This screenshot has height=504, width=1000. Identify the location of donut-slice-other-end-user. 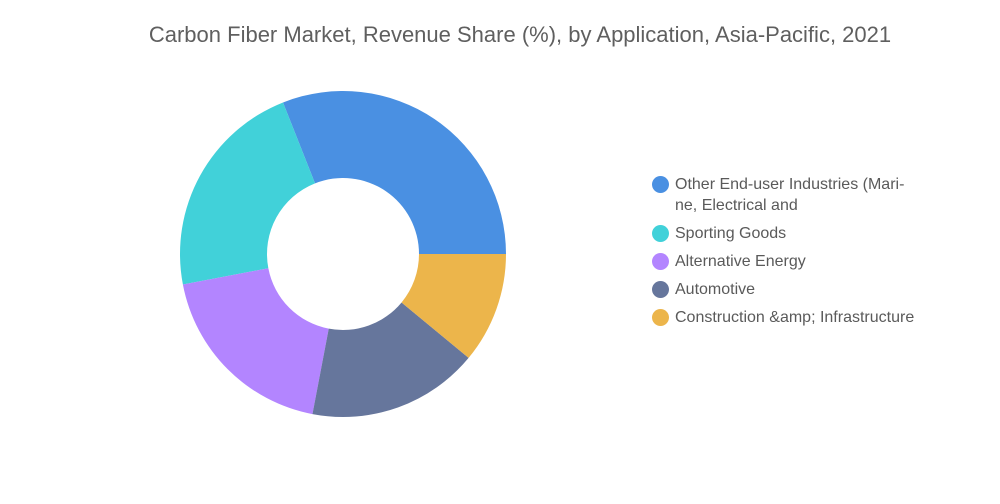
(394, 172).